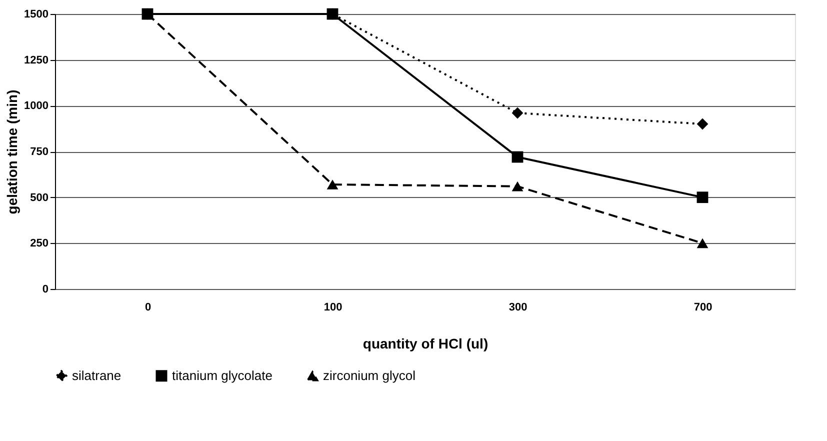  Describe the element at coordinates (97, 375) in the screenshot. I see `legend-label: silatrane` at that location.